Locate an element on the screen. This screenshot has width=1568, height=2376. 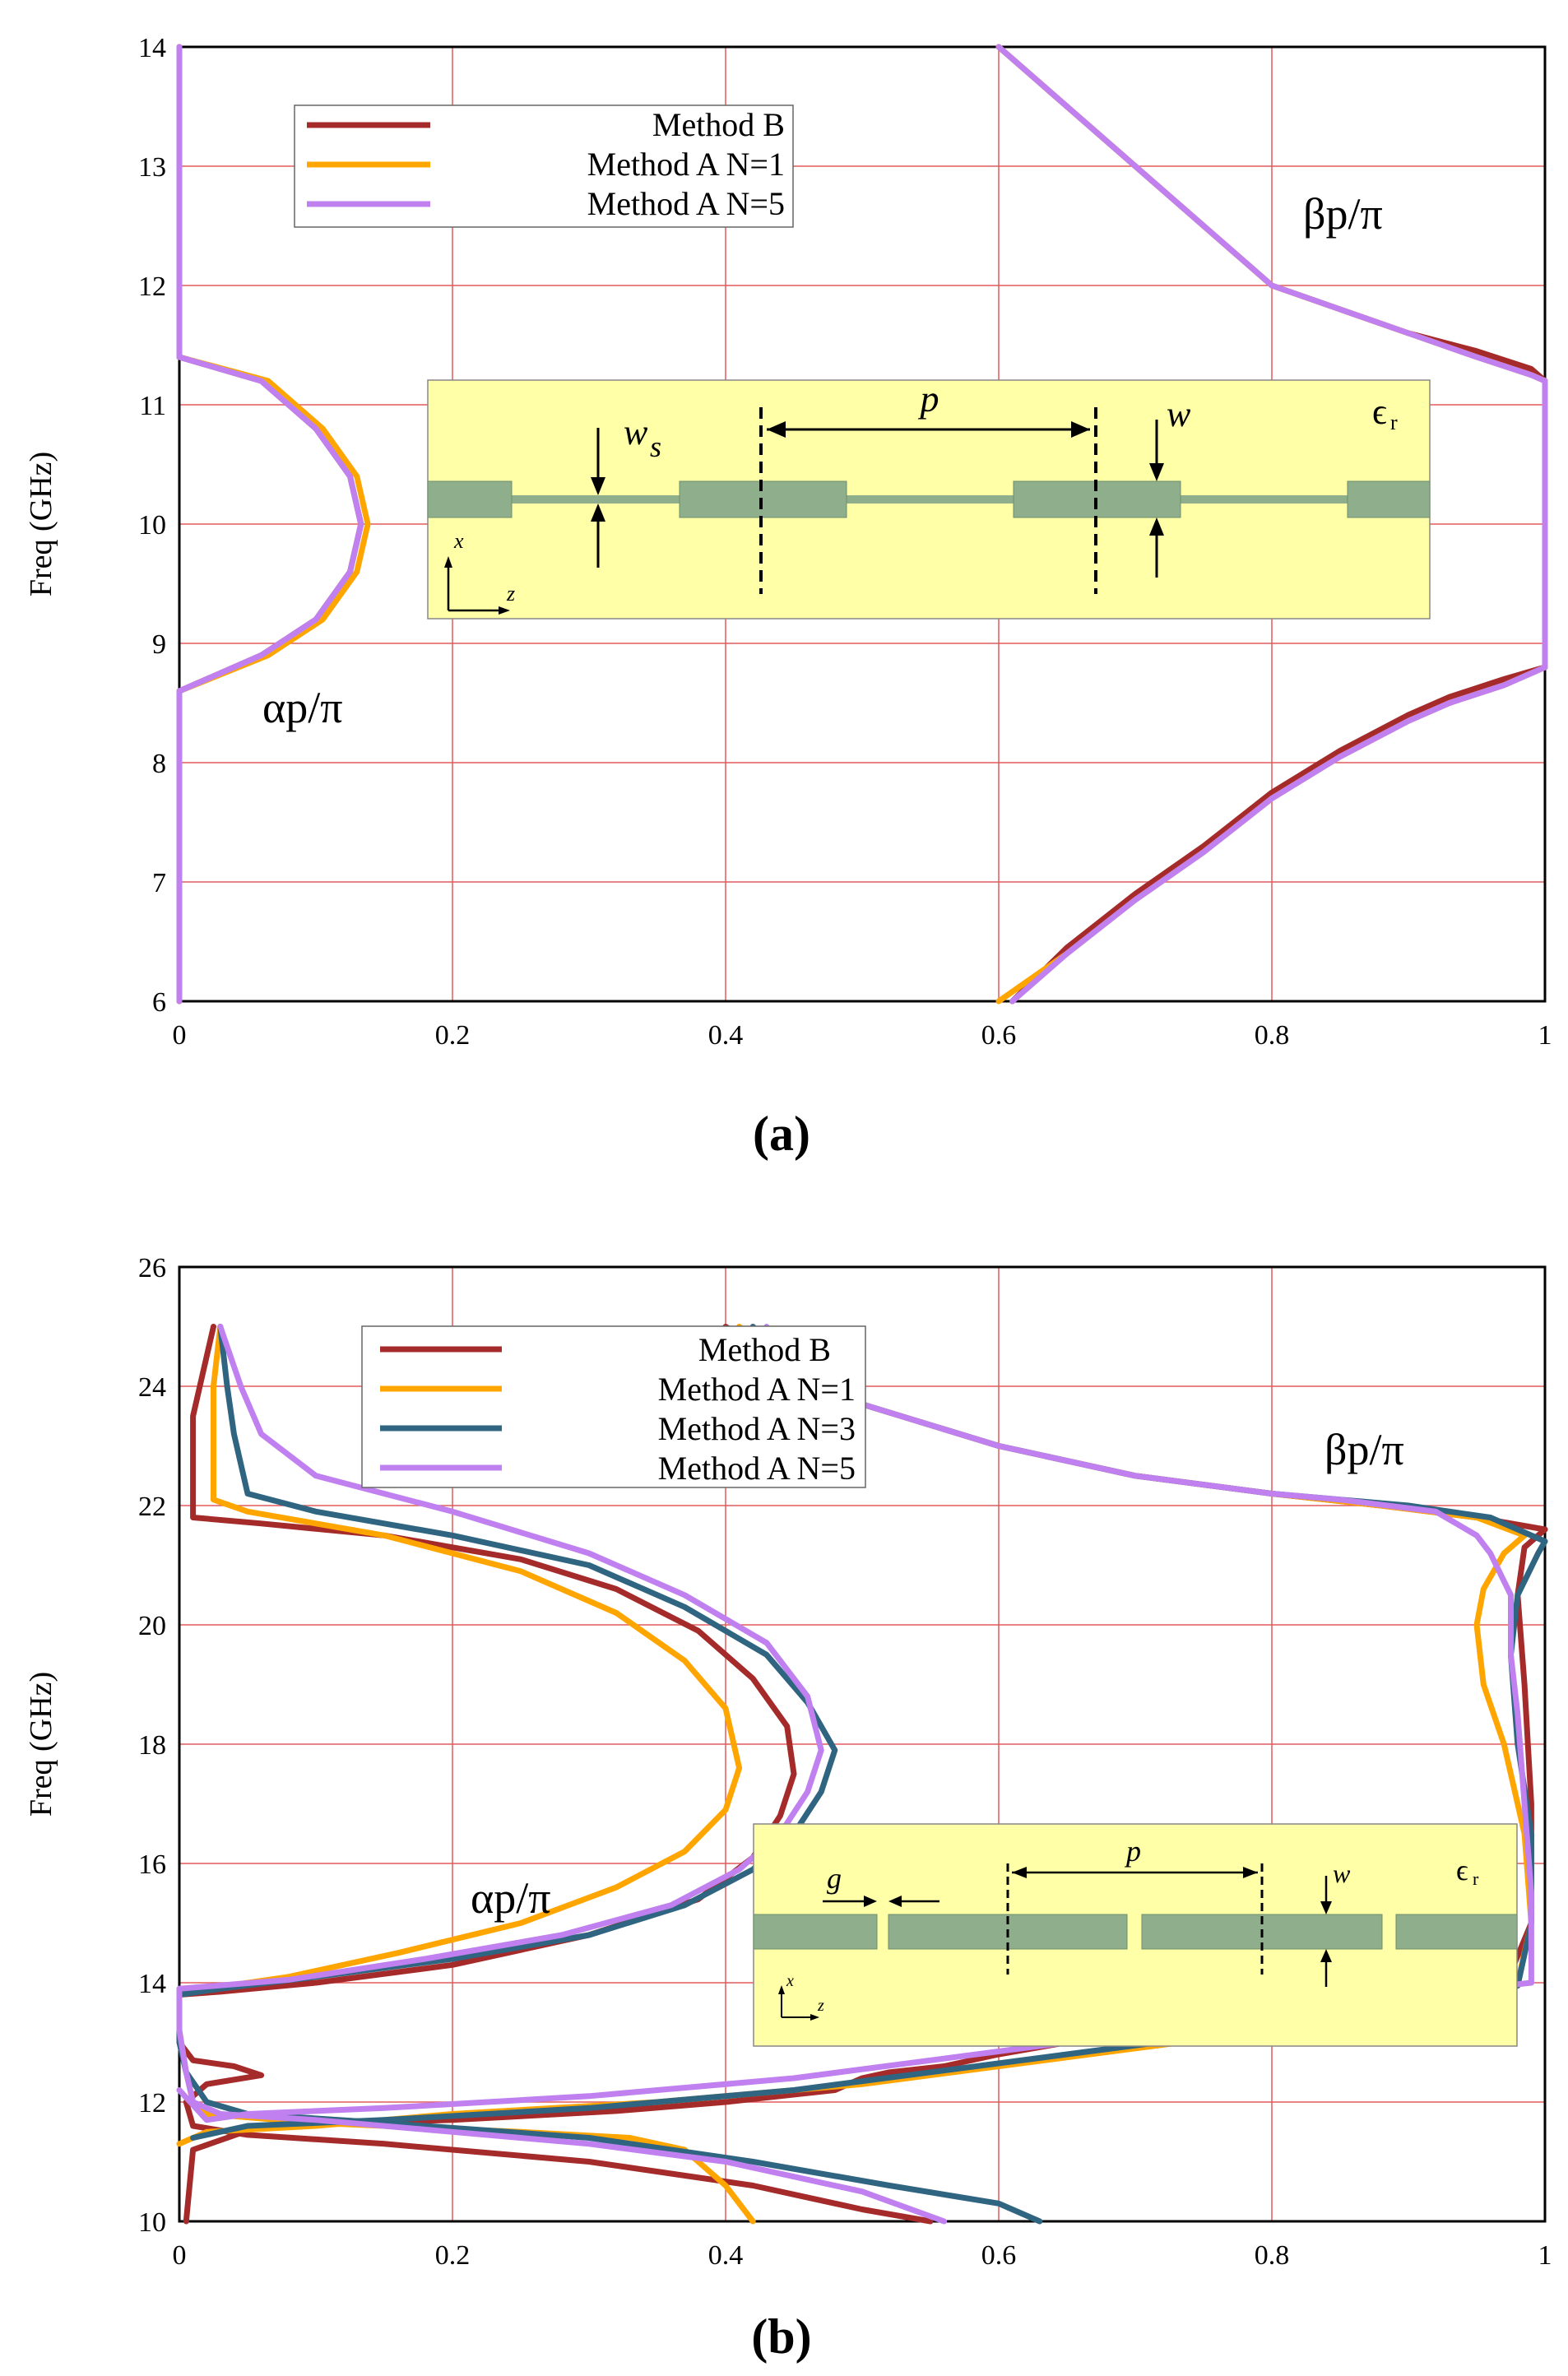
legend-b-label-method-b: Method B is located at coordinates (764, 1349).